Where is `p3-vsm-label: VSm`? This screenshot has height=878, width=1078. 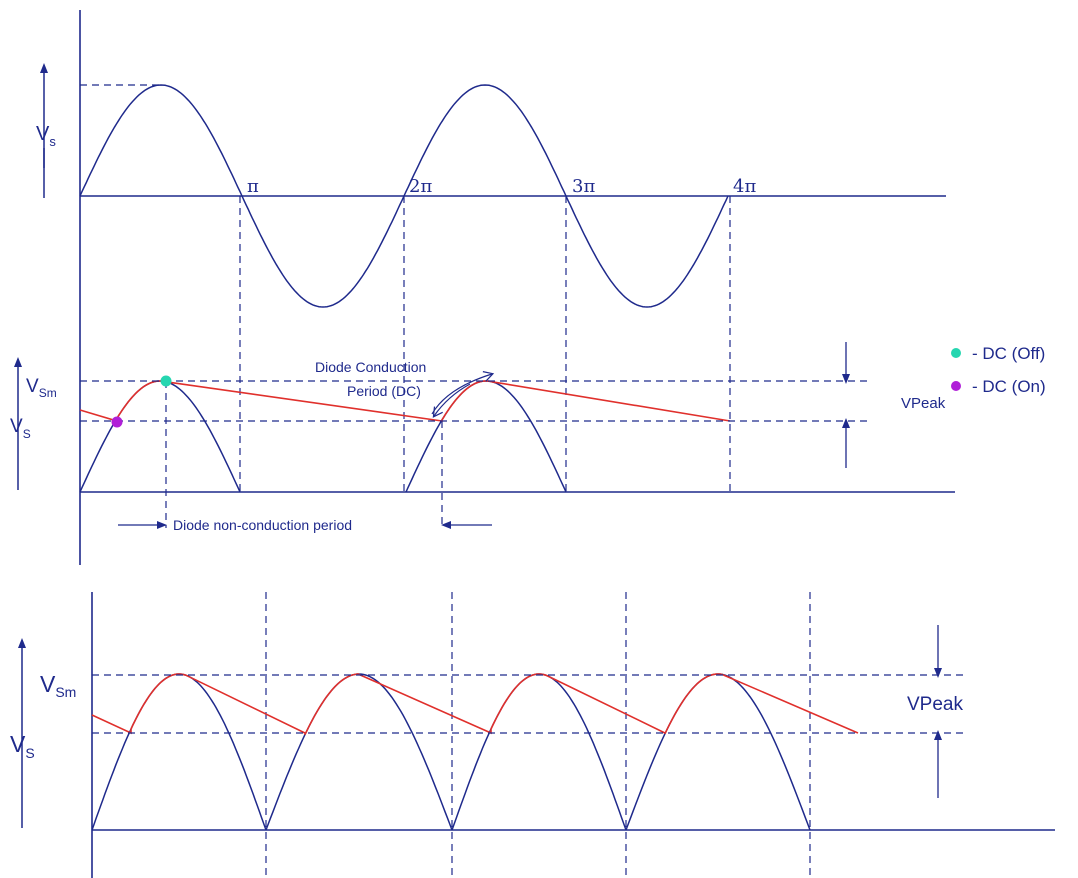 p3-vsm-label: VSm is located at coordinates (58, 685).